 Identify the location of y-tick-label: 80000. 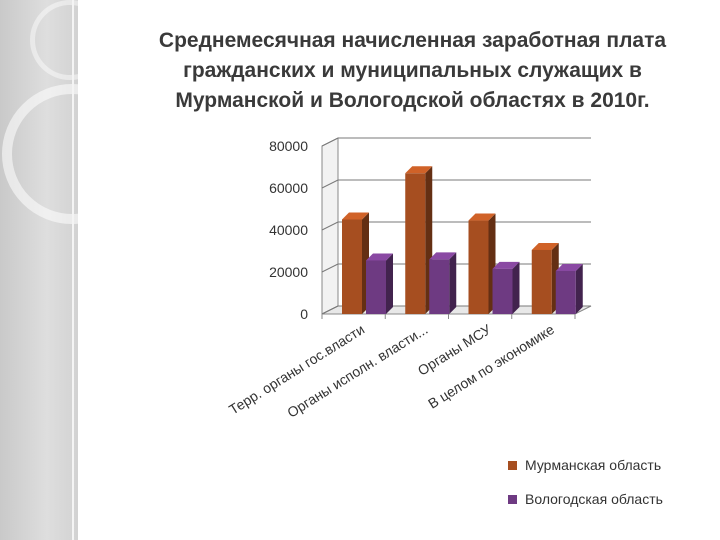
(288, 146).